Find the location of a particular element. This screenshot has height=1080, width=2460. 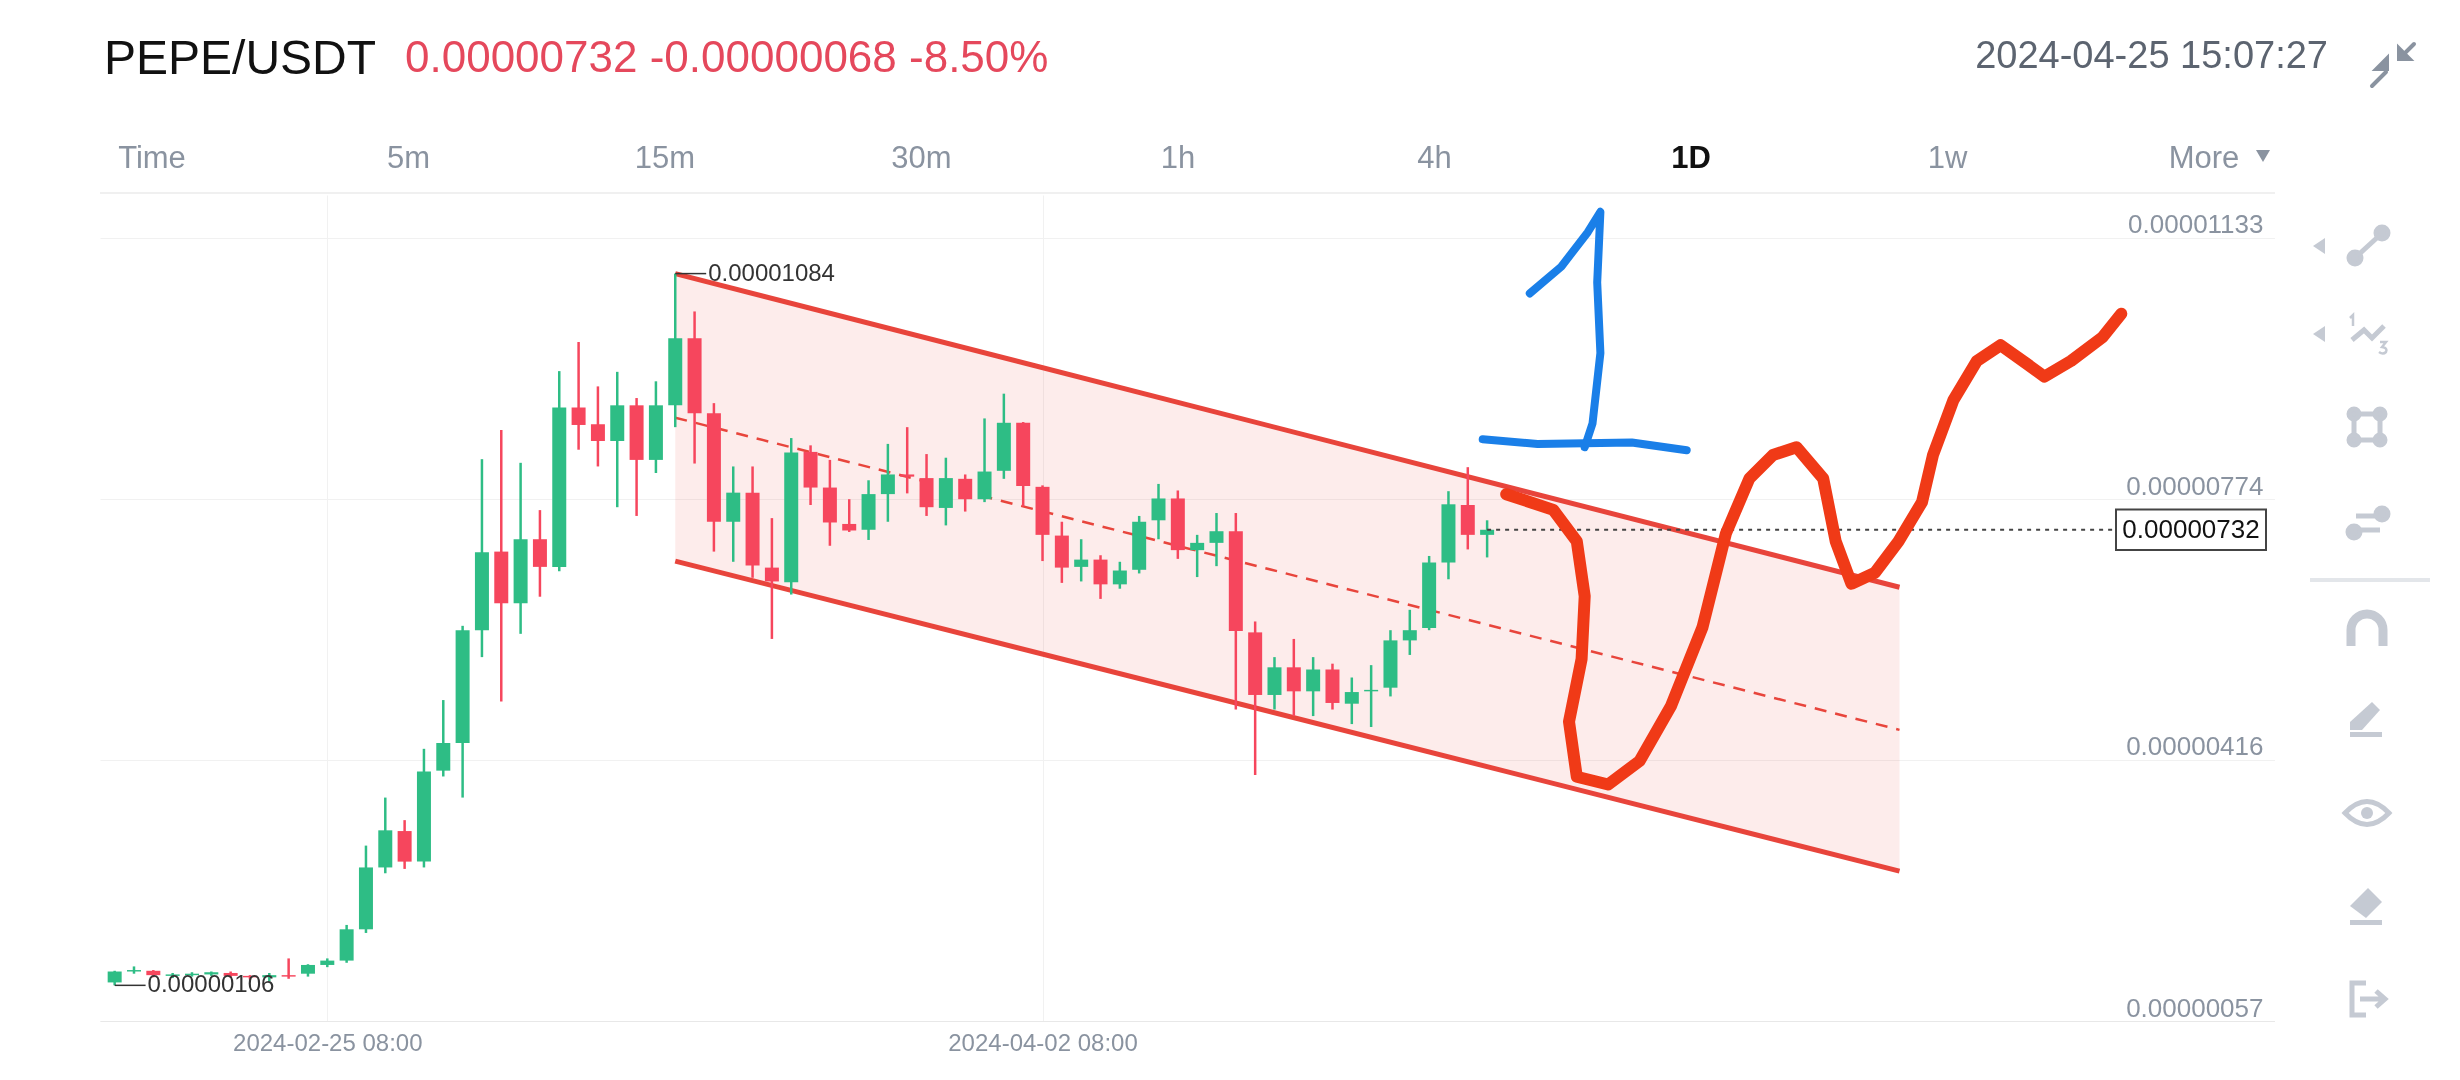

x-tick-label: 2024-04-02 08:00 is located at coordinates (1043, 1042).